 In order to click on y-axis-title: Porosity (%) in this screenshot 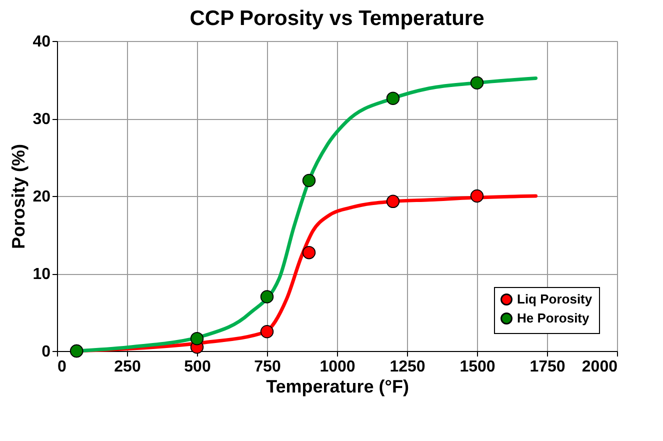, I will do `click(18, 197)`.